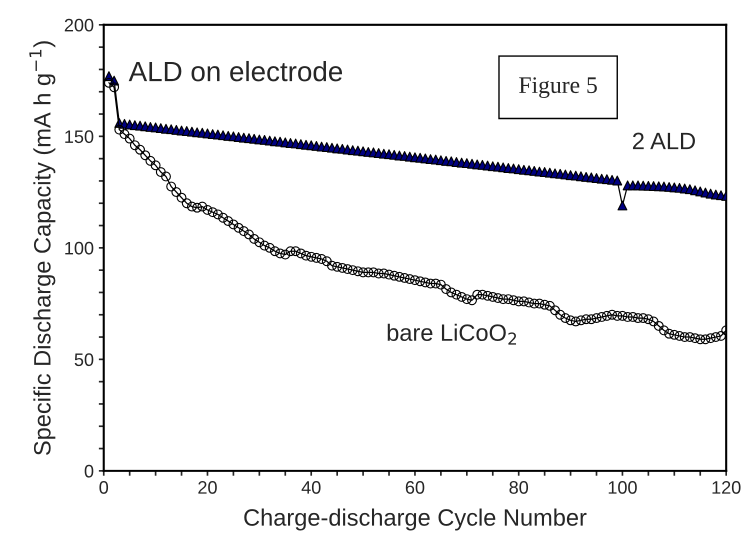  I want to click on y-axis-title: Specific Discharge Capacity (mA h g$^{−1}$), so click(42, 248).